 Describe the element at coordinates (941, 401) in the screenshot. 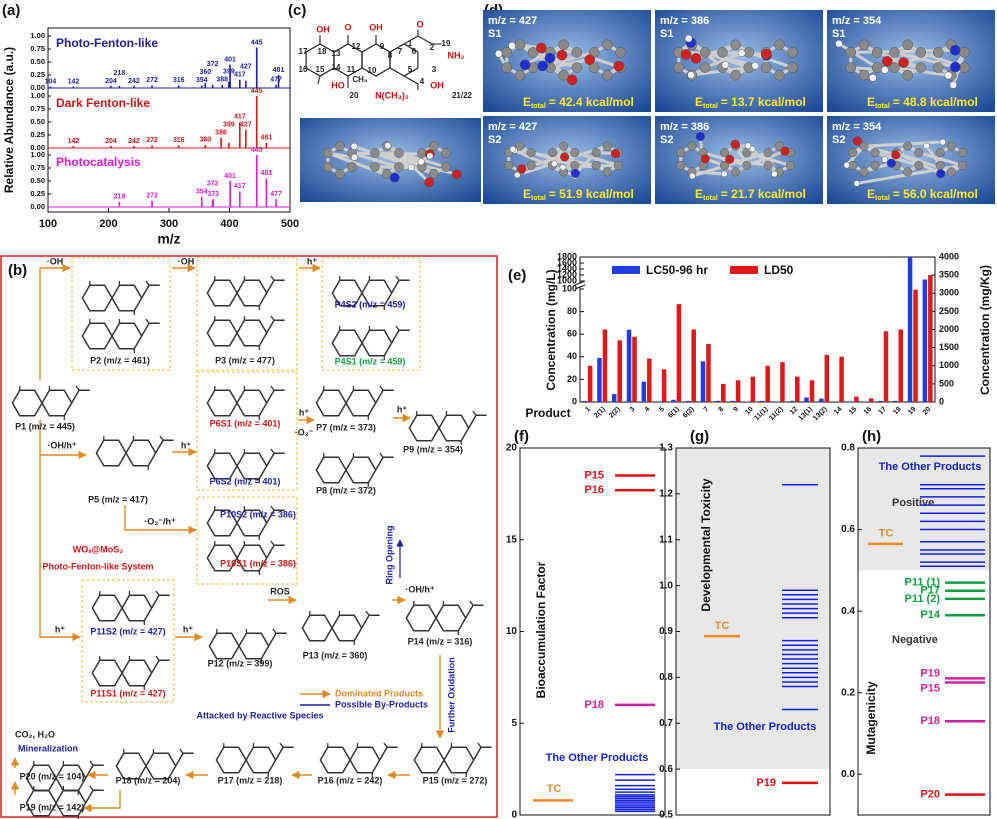

I see `y2-tick-label: 0` at that location.